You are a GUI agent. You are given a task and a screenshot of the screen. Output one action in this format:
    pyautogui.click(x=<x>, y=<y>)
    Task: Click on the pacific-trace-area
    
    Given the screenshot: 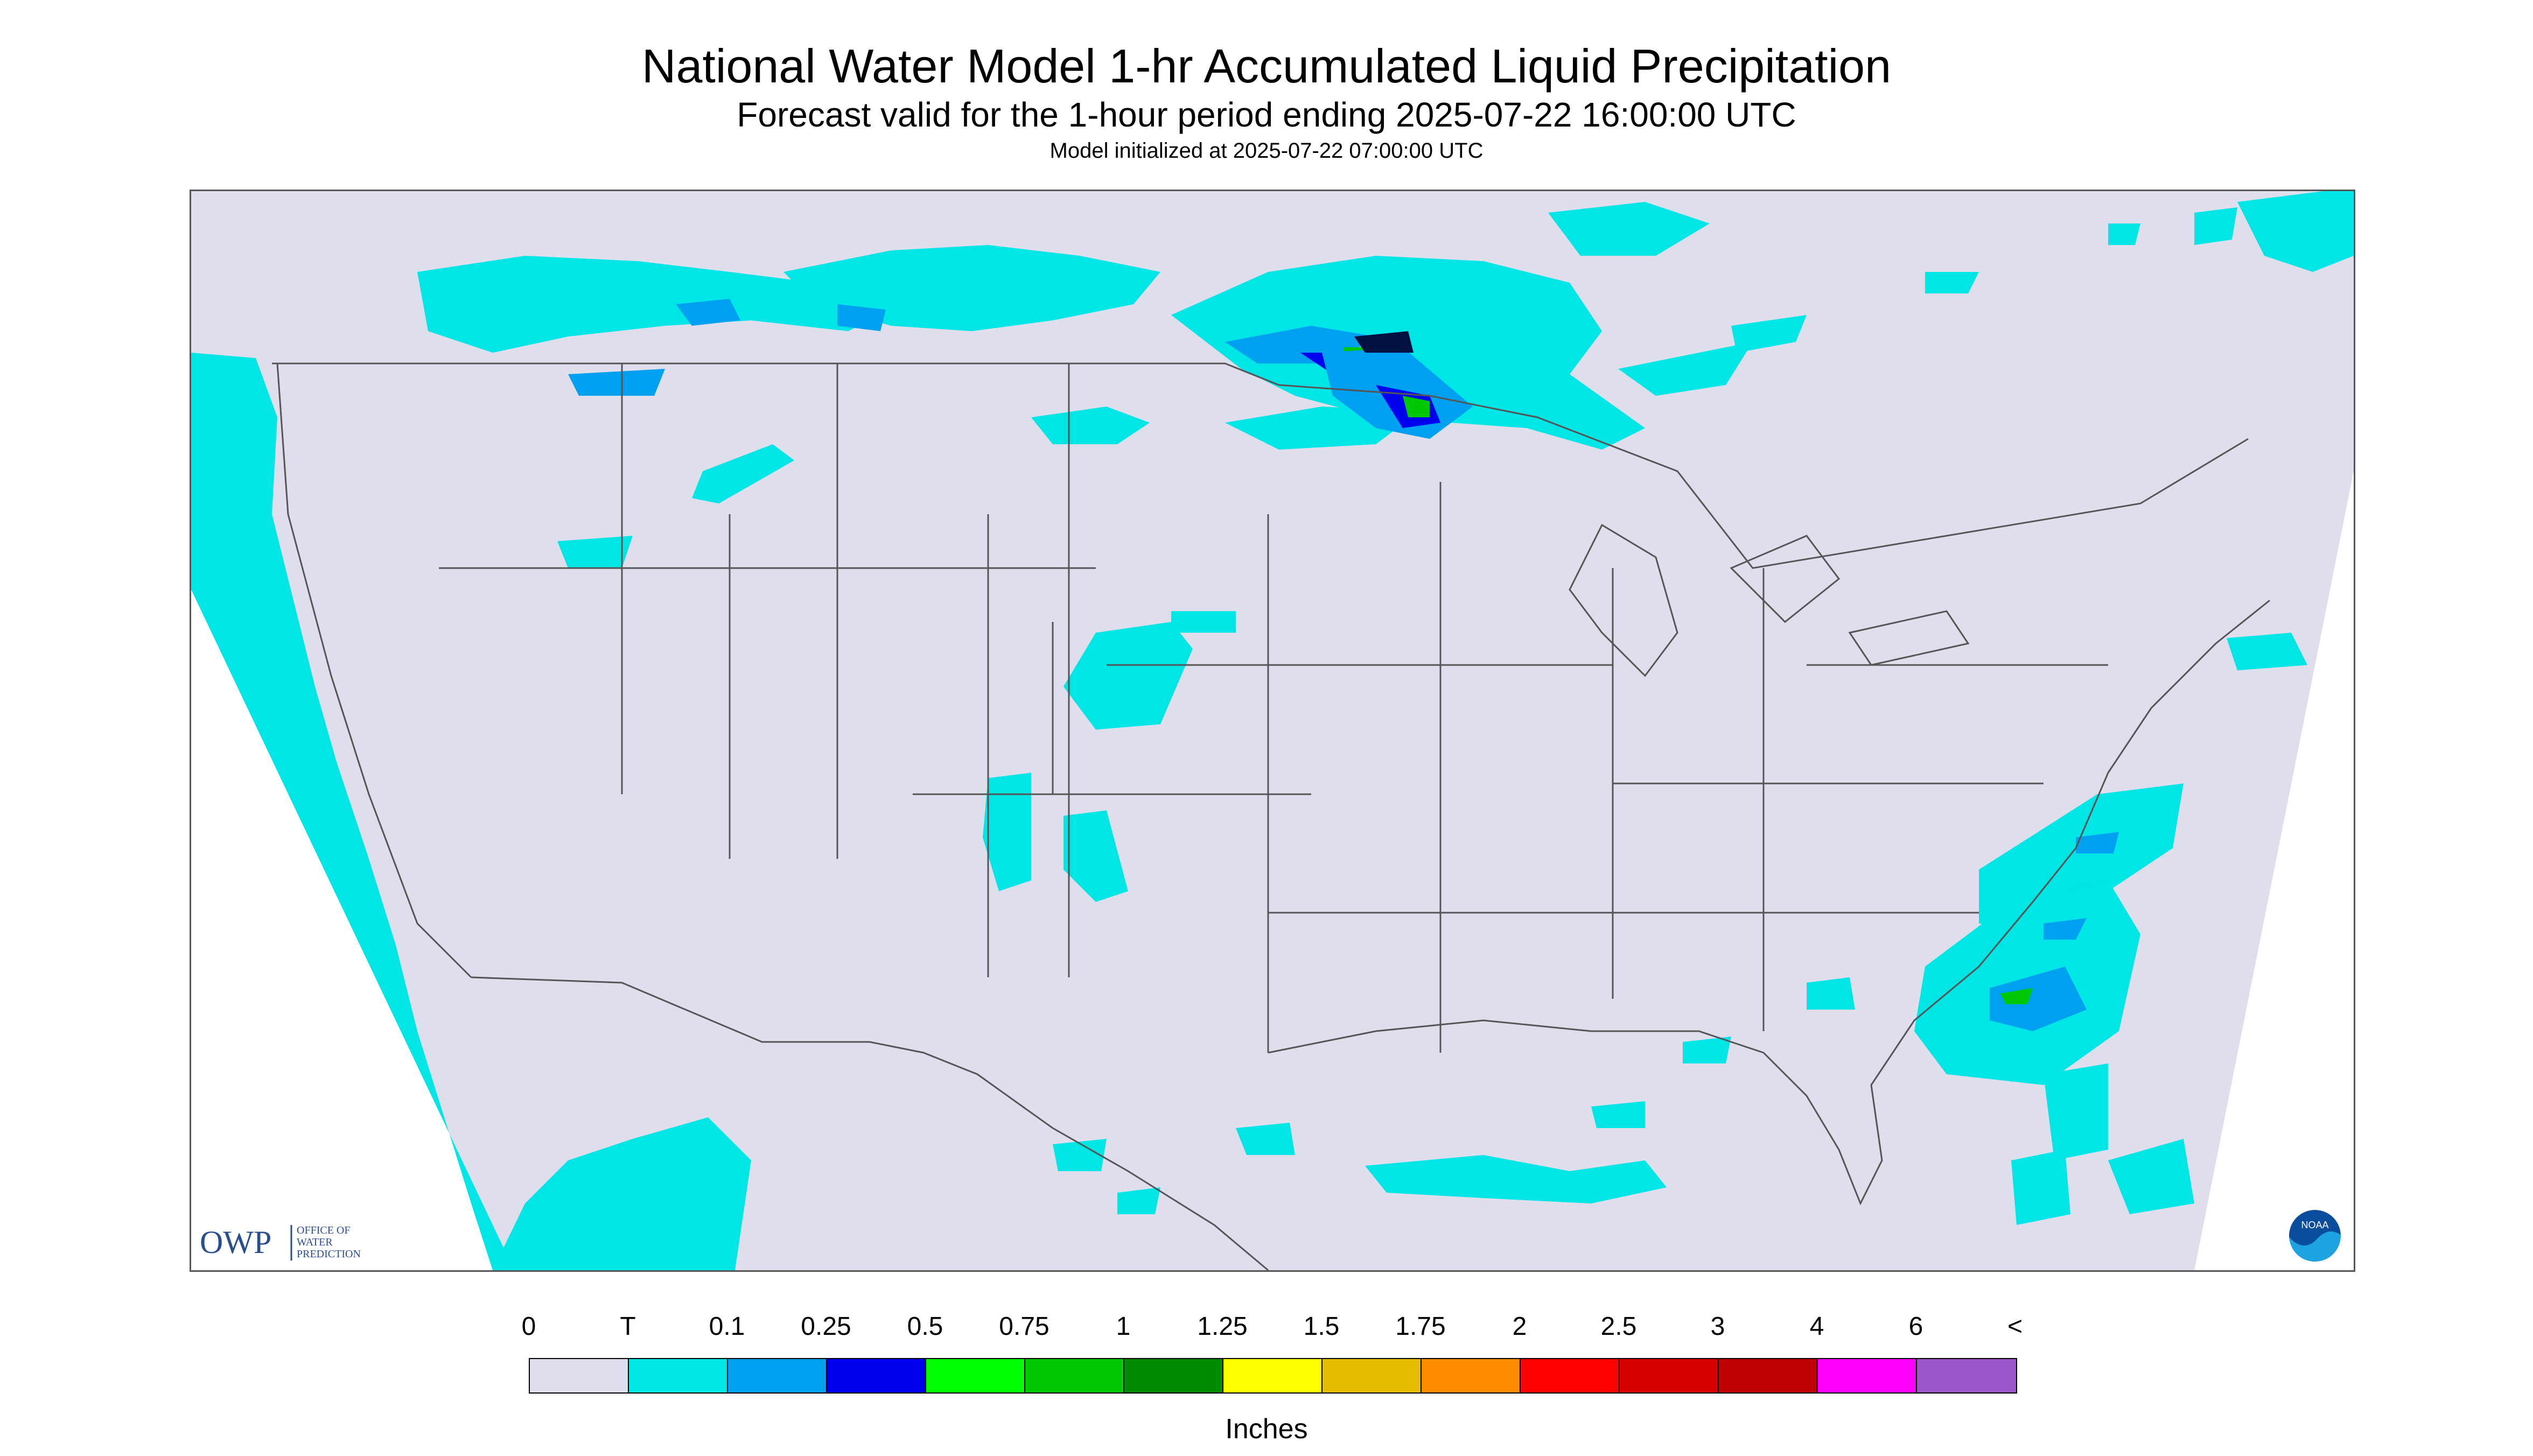 What is the action you would take?
    pyautogui.click(x=352, y=811)
    